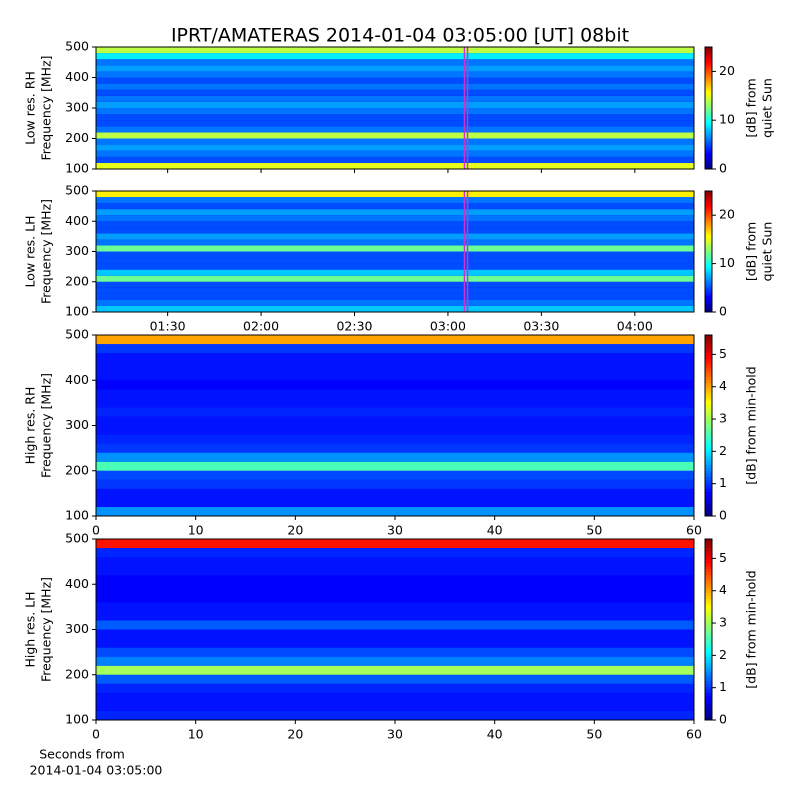  Describe the element at coordinates (261, 326) in the screenshot. I see `x-tick-label: 02:00` at that location.